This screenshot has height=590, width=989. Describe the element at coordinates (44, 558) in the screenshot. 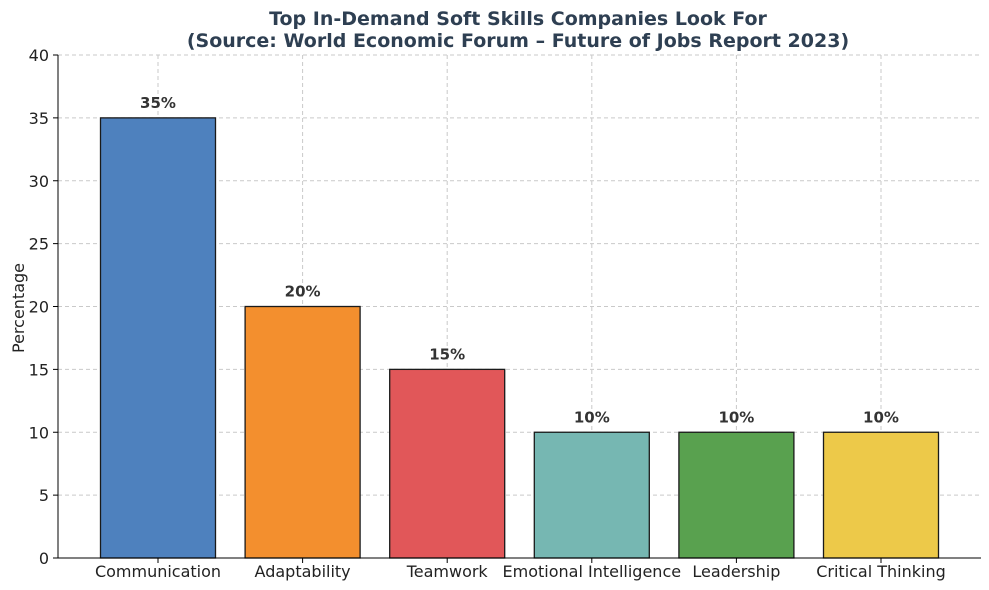

I see `y-tick-label: 0` at that location.